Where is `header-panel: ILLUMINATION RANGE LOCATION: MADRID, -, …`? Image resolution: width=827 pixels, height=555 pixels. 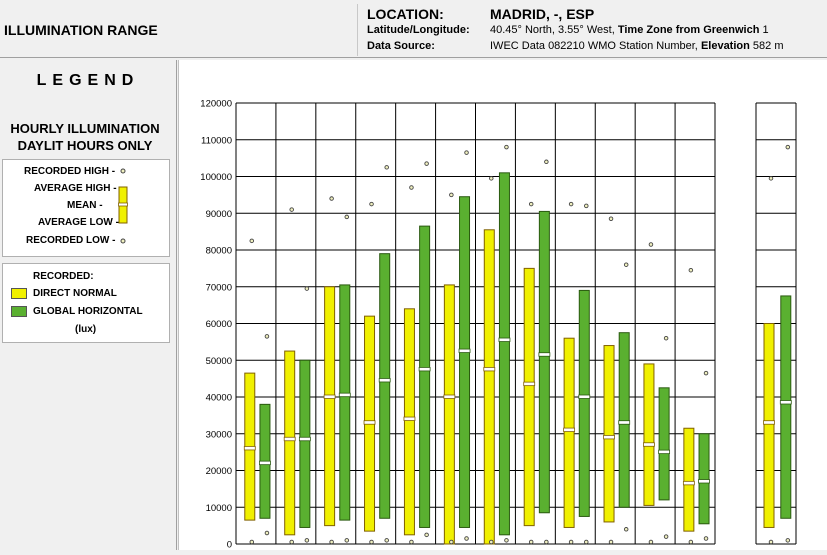 header-panel: ILLUMINATION RANGE LOCATION: MADRID, -, … is located at coordinates (413, 29).